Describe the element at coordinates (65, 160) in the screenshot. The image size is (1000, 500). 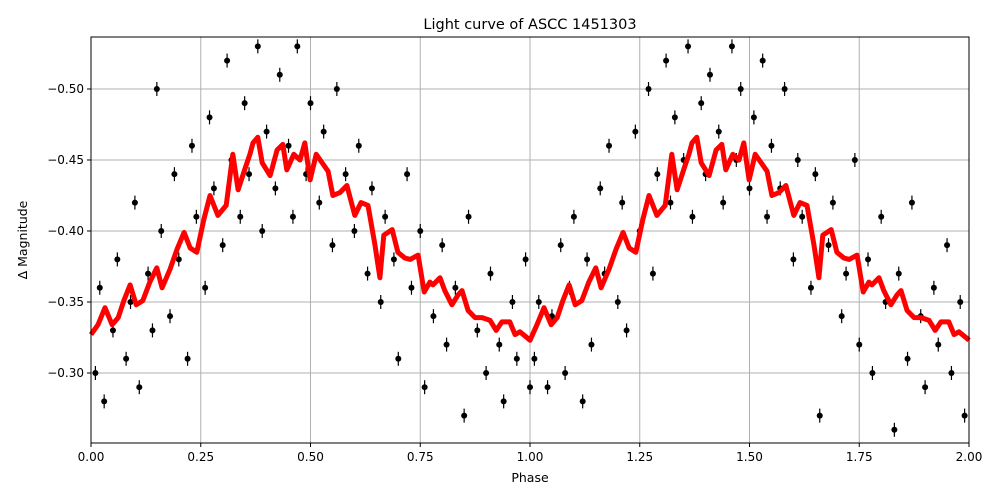
I see `y-tick-label: −0.45` at that location.